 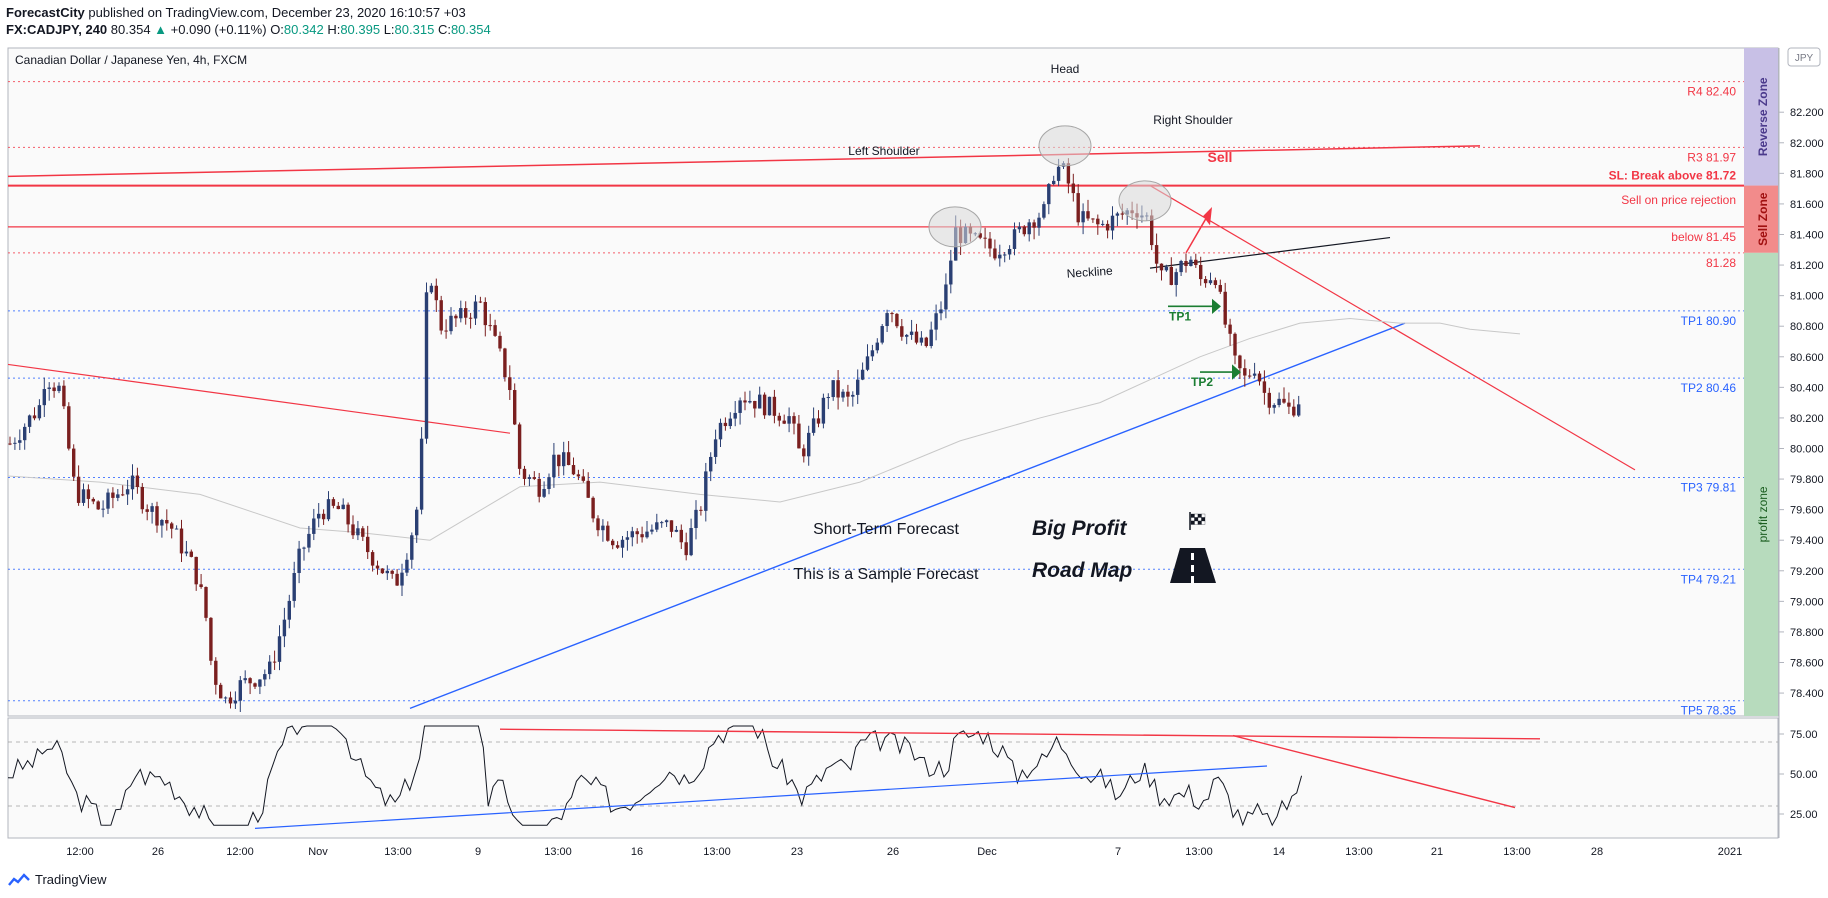 What do you see at coordinates (131, 60) in the screenshot?
I see `chart-title: Canadian Dollar / Japanese Yen, 4h, FXCM` at bounding box center [131, 60].